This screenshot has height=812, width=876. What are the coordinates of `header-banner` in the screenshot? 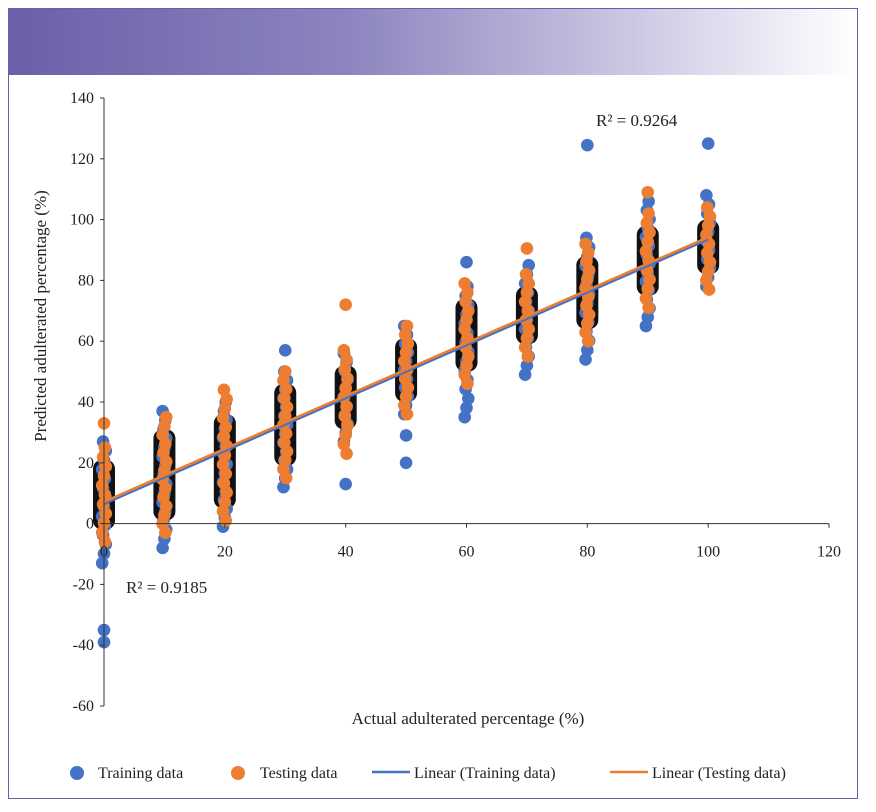 It's located at (433, 42).